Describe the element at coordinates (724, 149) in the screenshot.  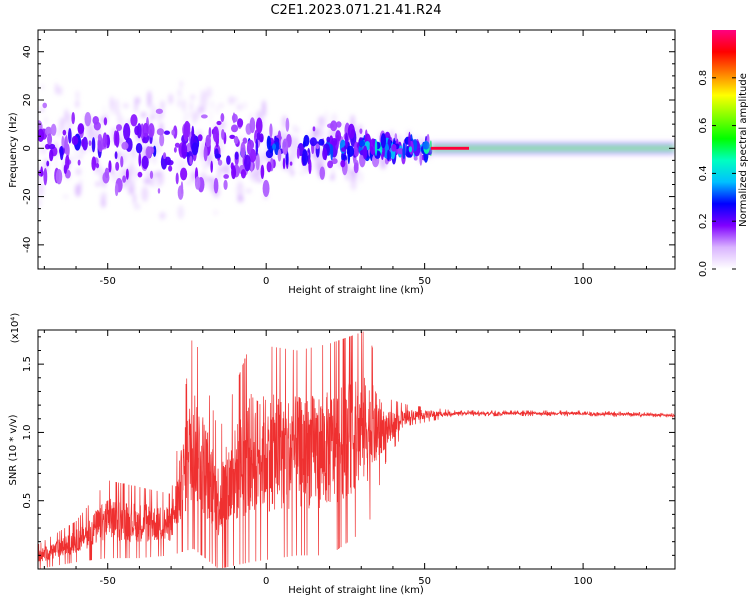
I see `colorbar-bar` at that location.